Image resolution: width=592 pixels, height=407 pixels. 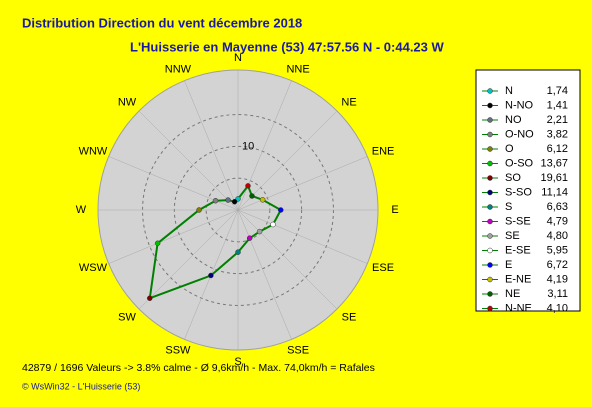 What do you see at coordinates (248, 146) in the screenshot?
I see `r-tick-label: 10` at bounding box center [248, 146].